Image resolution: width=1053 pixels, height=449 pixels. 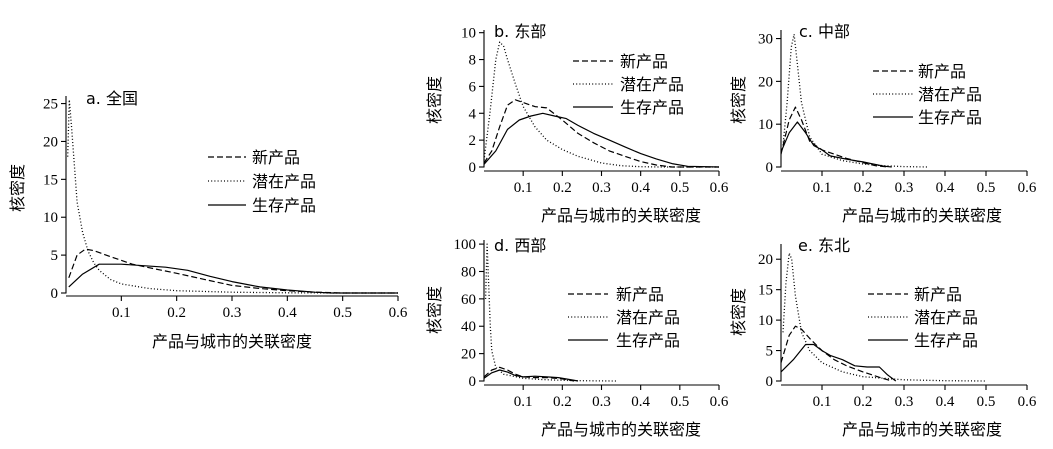 I want to click on panel-e-y-tick-label-0: 0, so click(x=770, y=382).